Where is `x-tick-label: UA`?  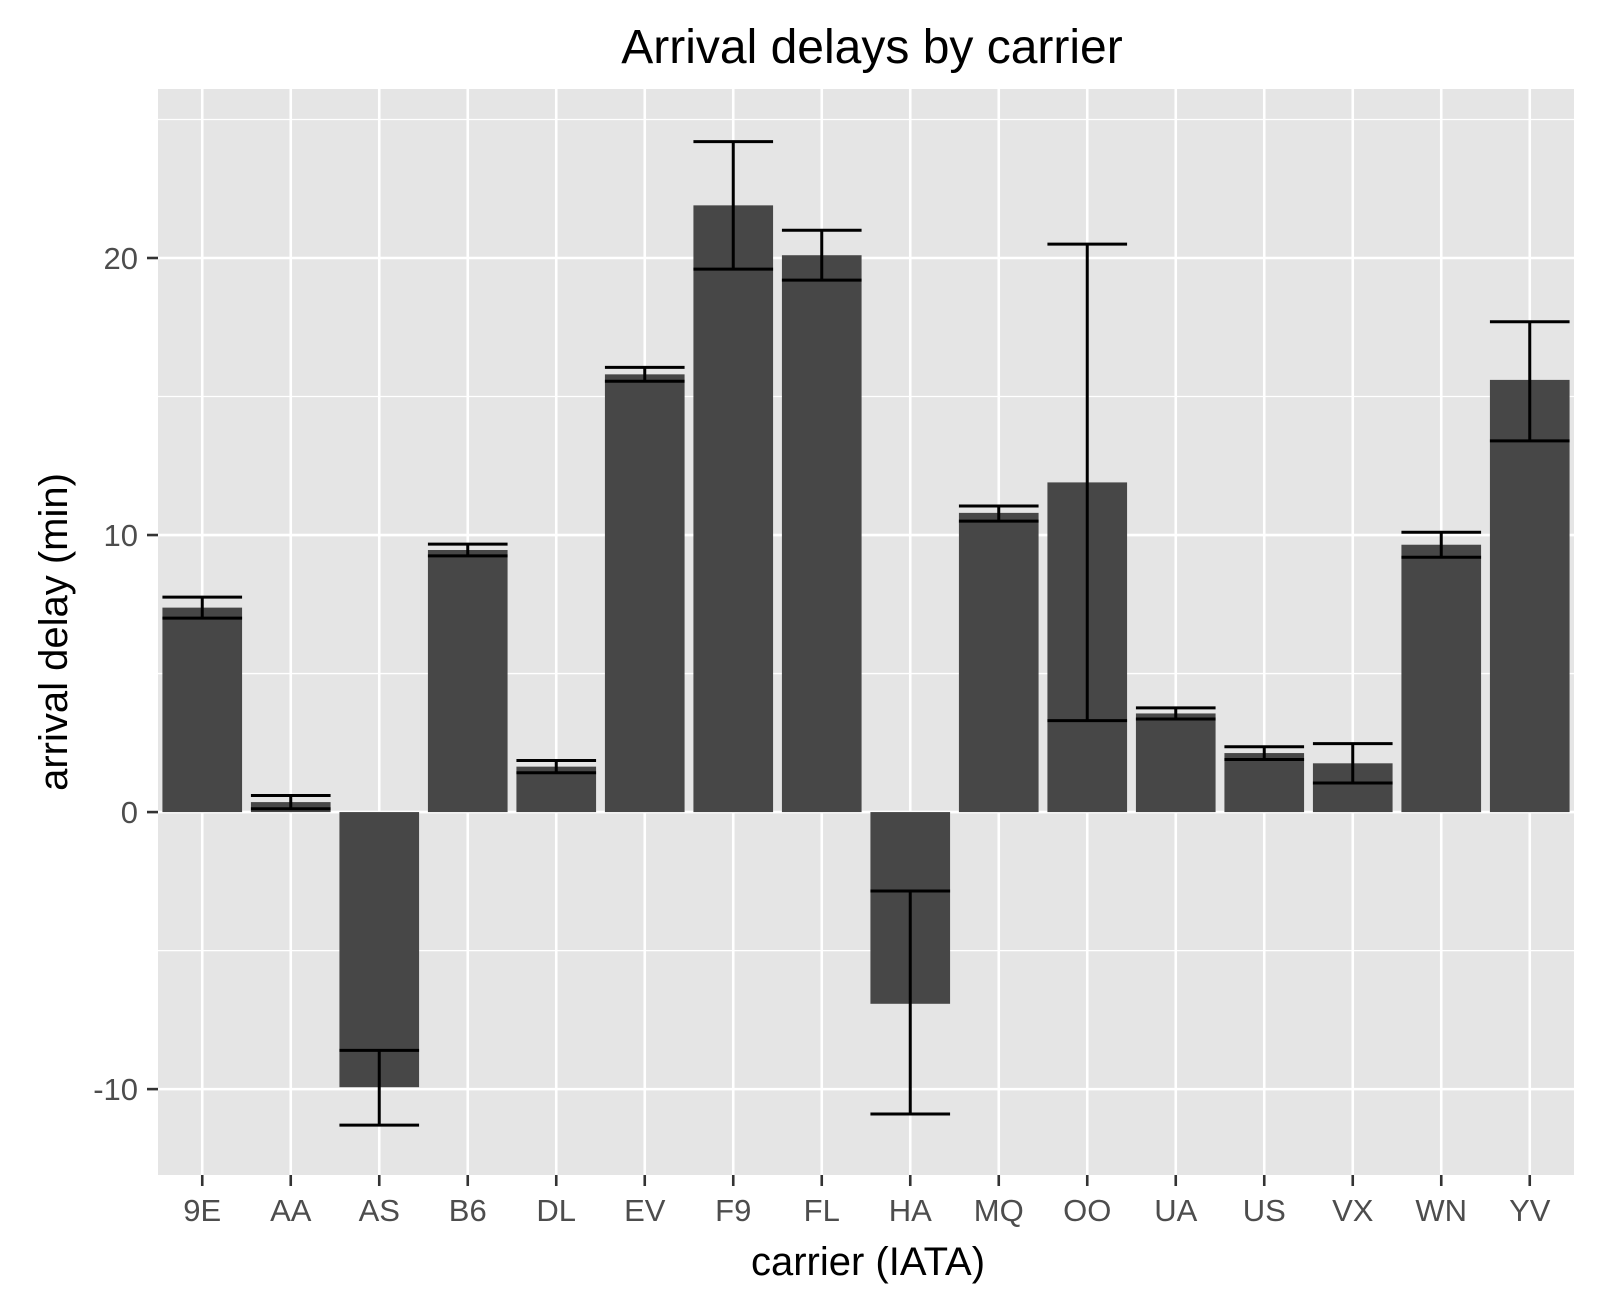 x-tick-label: UA is located at coordinates (1175, 1210).